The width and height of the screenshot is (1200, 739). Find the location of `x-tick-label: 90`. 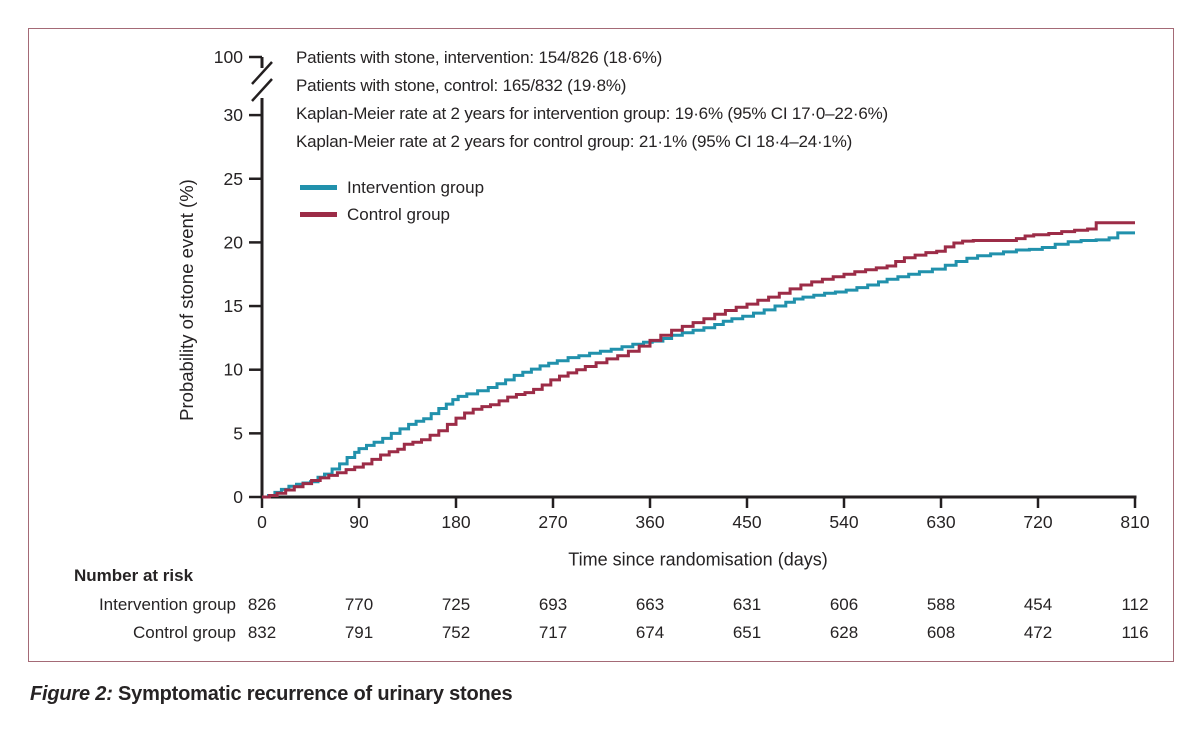

x-tick-label: 90 is located at coordinates (359, 522).